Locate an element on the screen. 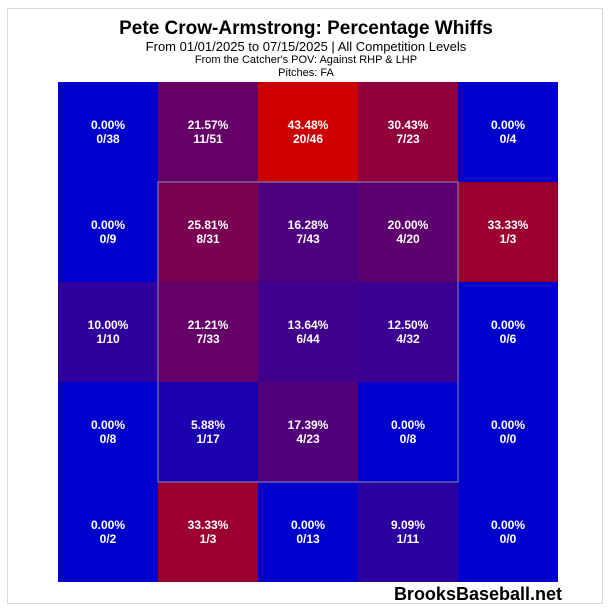 This screenshot has height=611, width=612. cell-percentage-label: 25.81% is located at coordinates (208, 225).